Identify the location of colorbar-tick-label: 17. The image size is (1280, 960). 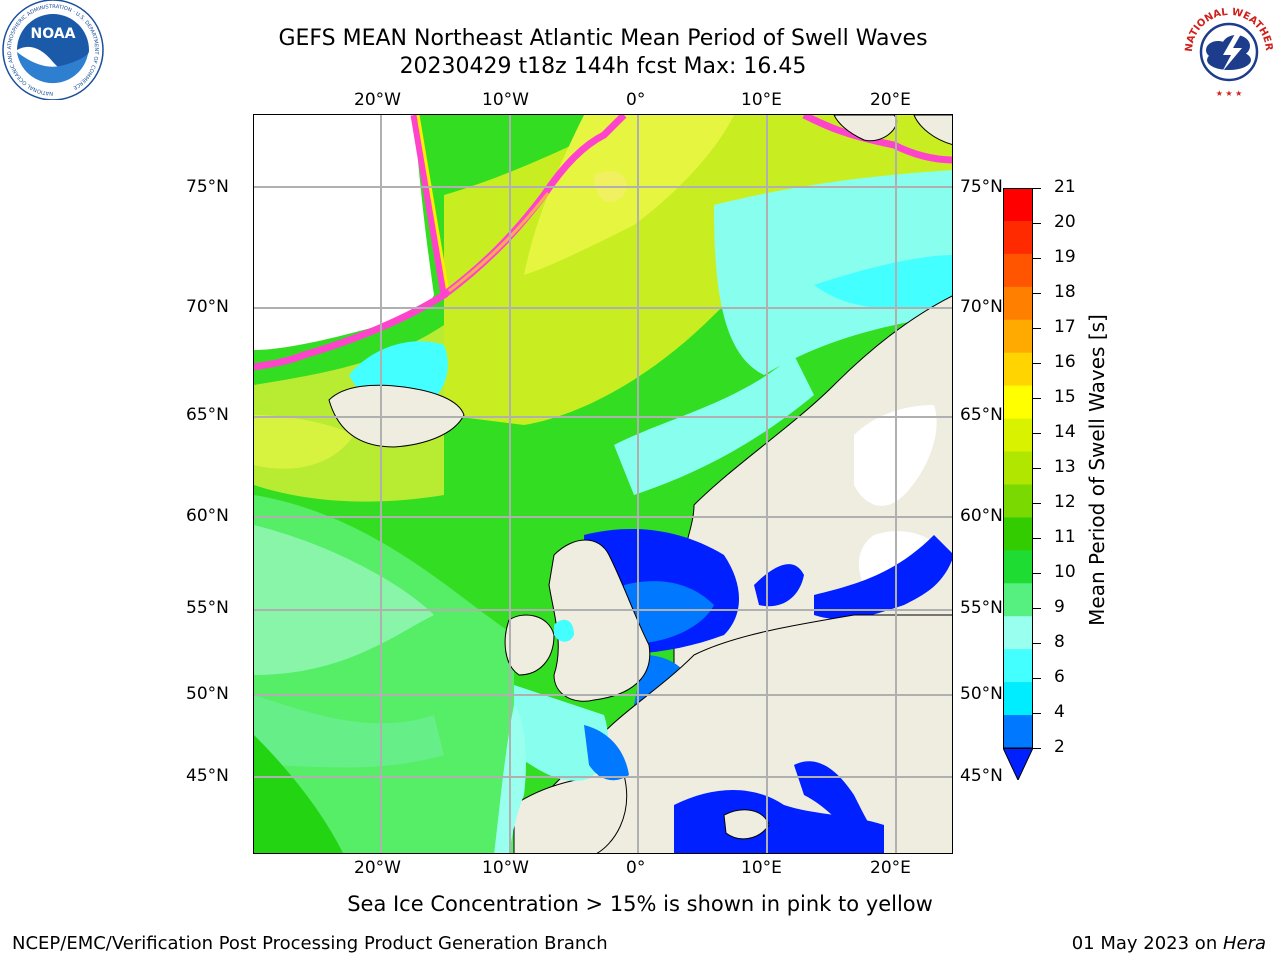
(1065, 327).